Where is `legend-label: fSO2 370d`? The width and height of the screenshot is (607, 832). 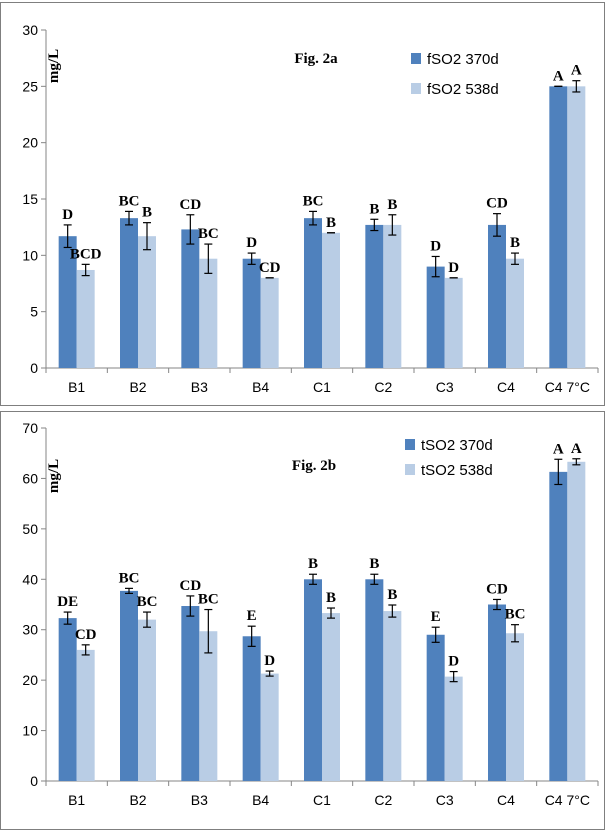 legend-label: fSO2 370d is located at coordinates (463, 59).